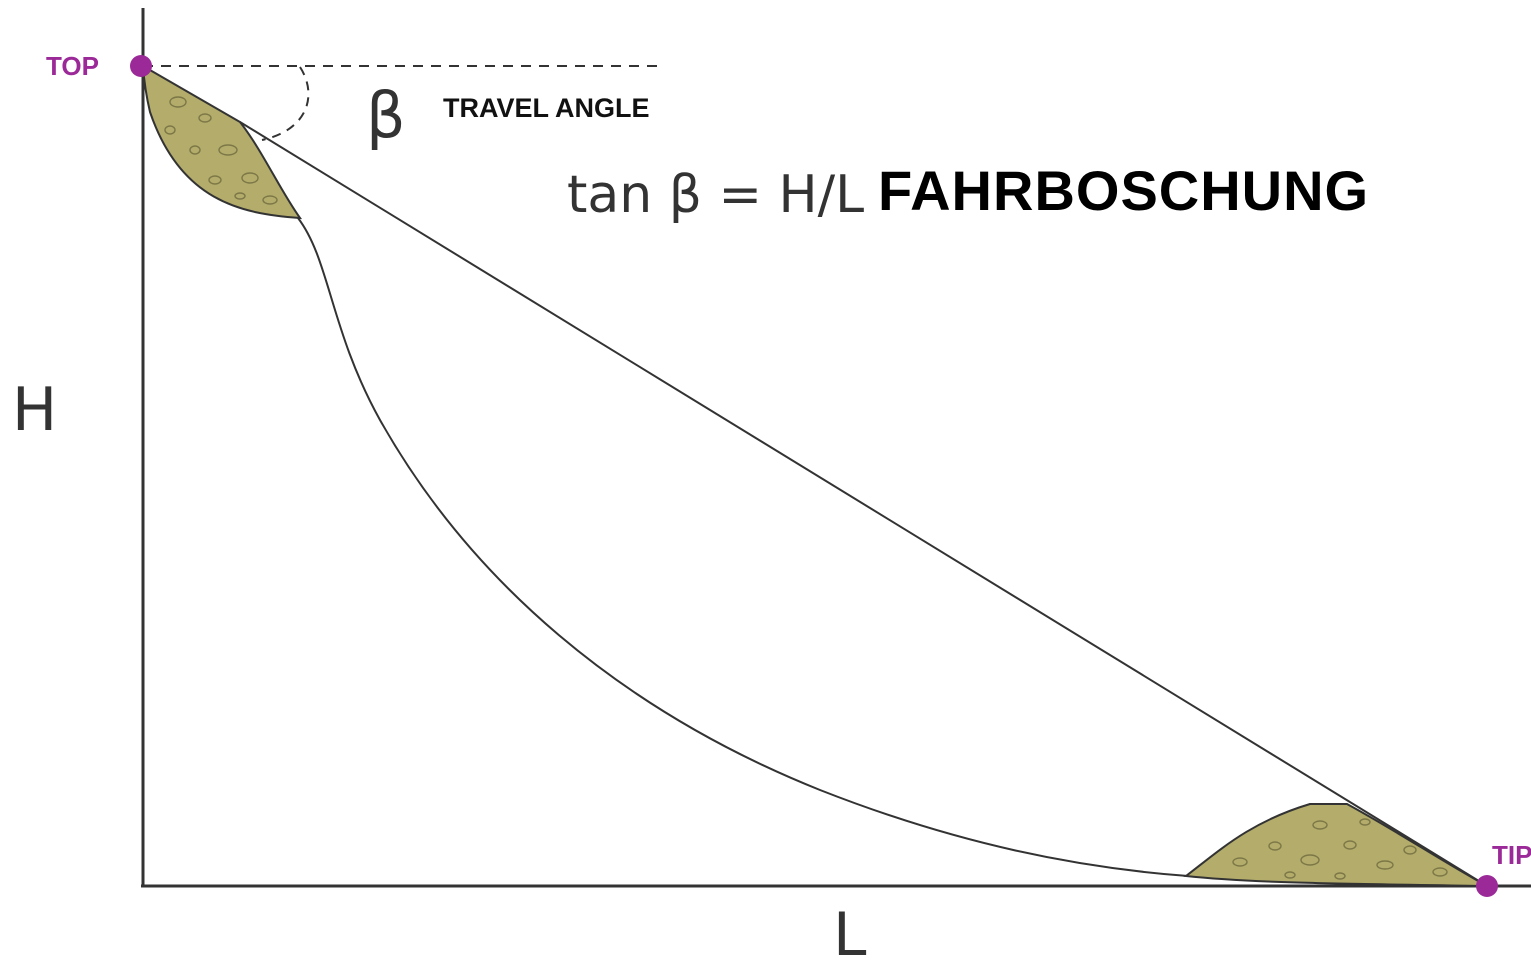  Describe the element at coordinates (1123, 190) in the screenshot. I see `diagram-title: FAHRBOSCHUNG` at that location.